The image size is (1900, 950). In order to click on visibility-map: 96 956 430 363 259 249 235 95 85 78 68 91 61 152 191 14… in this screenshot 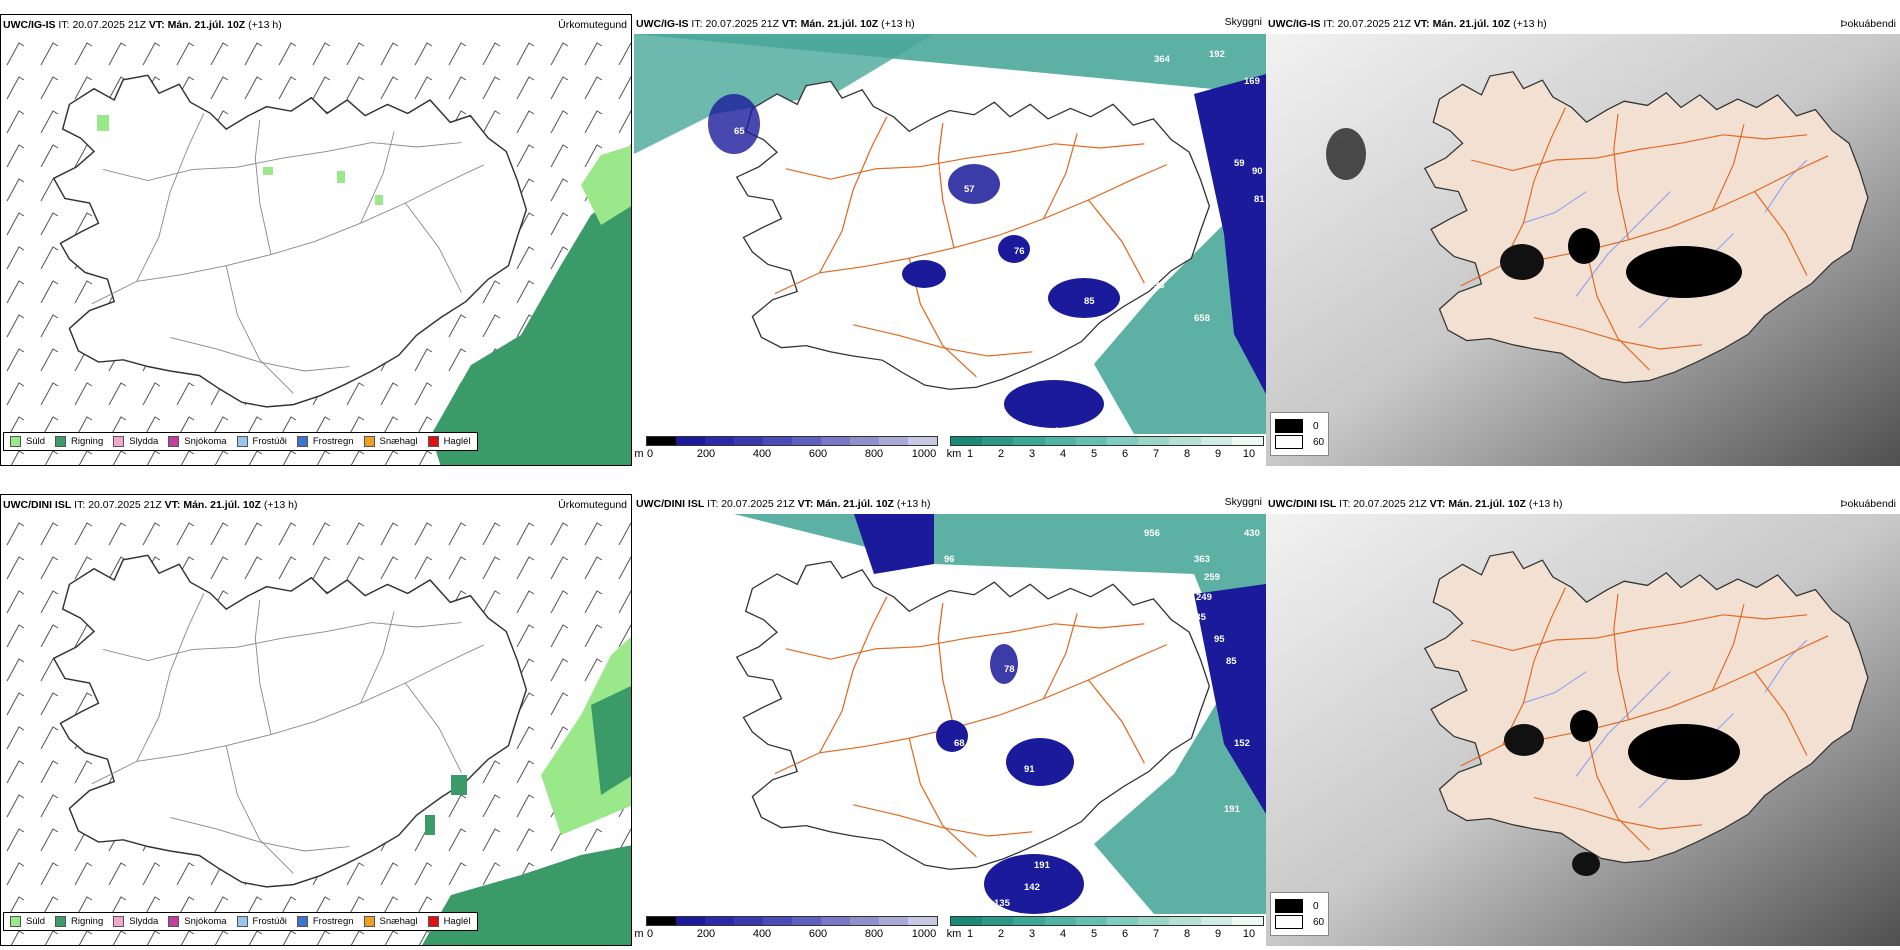, I will do `click(950, 714)`.